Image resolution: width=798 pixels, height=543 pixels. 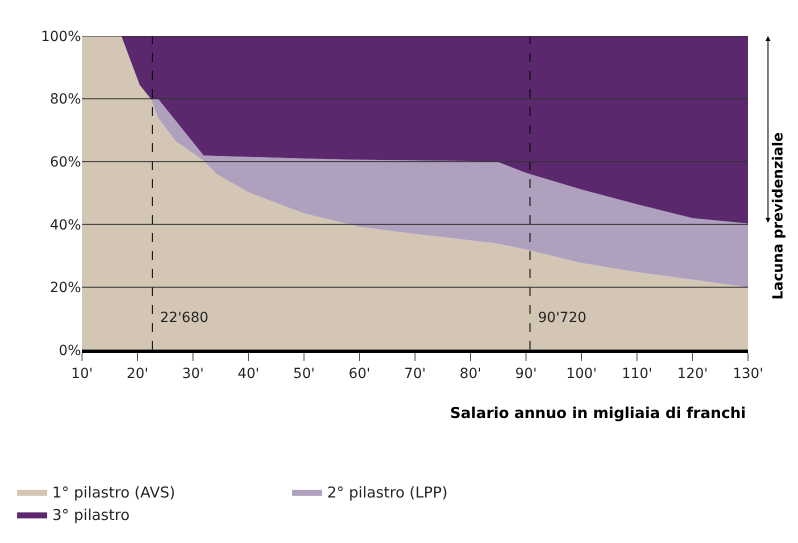 I want to click on y-tick-label: 20%, so click(x=65, y=288).